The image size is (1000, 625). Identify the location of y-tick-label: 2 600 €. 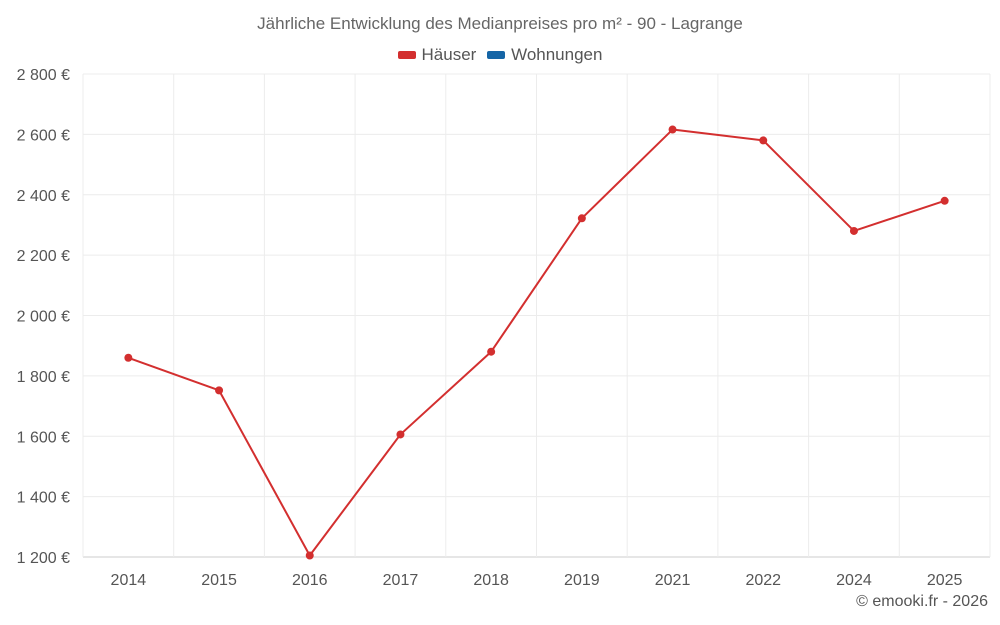
(43, 135).